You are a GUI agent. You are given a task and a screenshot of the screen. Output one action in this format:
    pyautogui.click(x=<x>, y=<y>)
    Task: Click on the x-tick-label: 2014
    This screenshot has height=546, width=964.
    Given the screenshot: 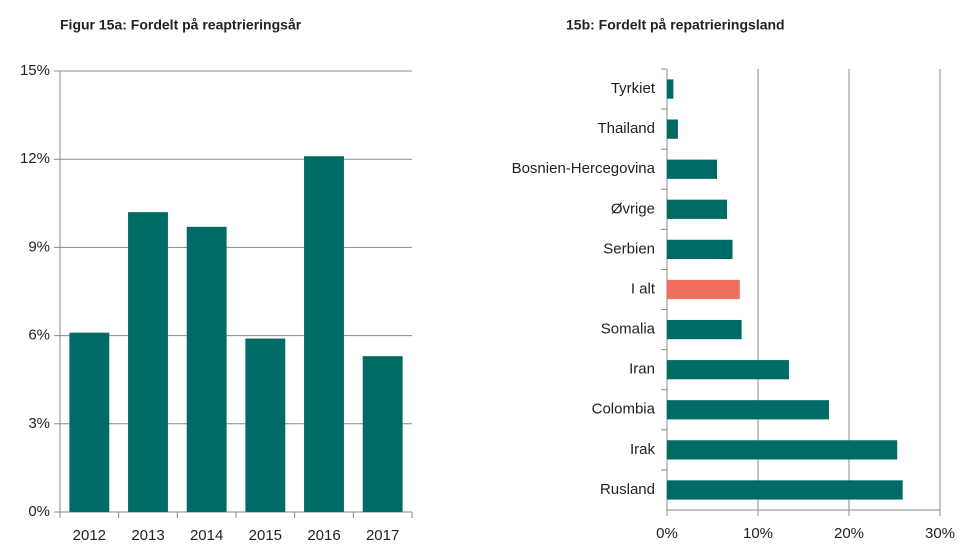 What is the action you would take?
    pyautogui.click(x=206, y=535)
    